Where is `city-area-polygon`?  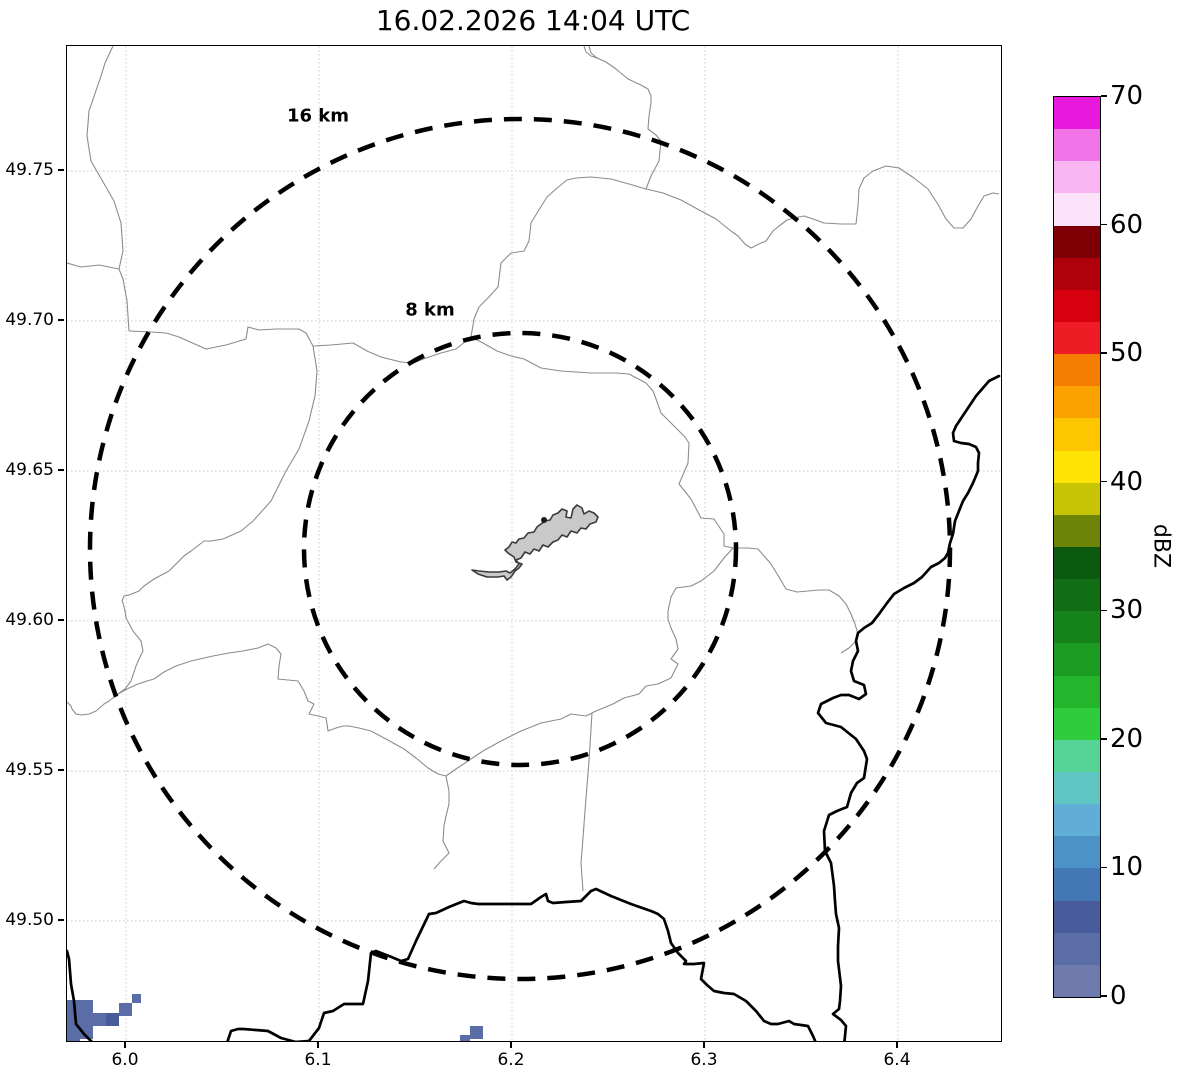 city-area-polygon is located at coordinates (535, 542).